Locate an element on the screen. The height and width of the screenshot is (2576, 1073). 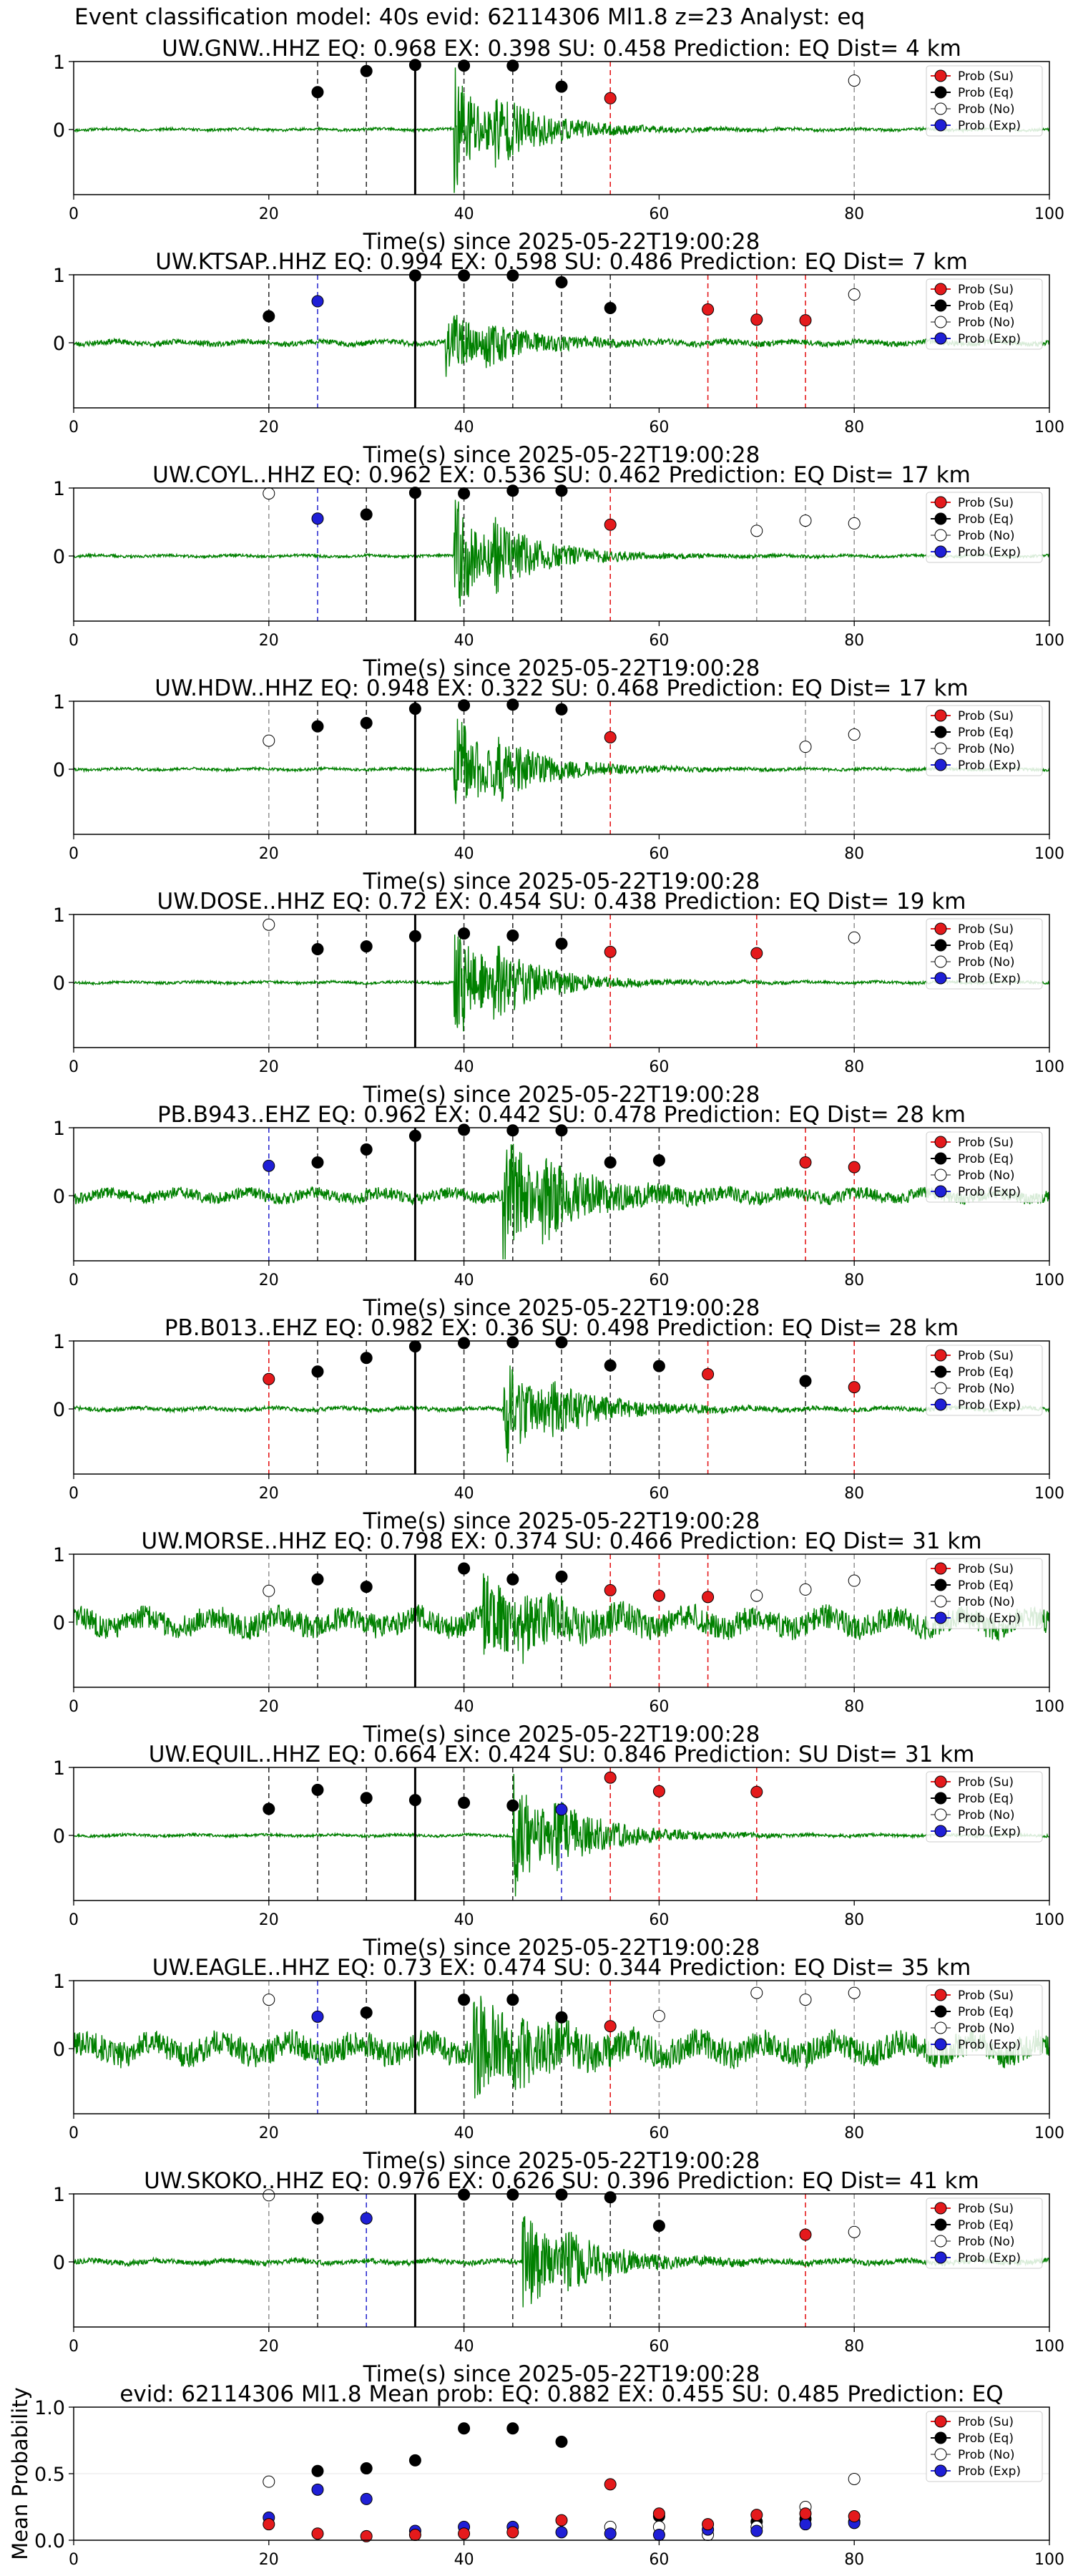
x-tick-label: 20 is located at coordinates (269, 2133).